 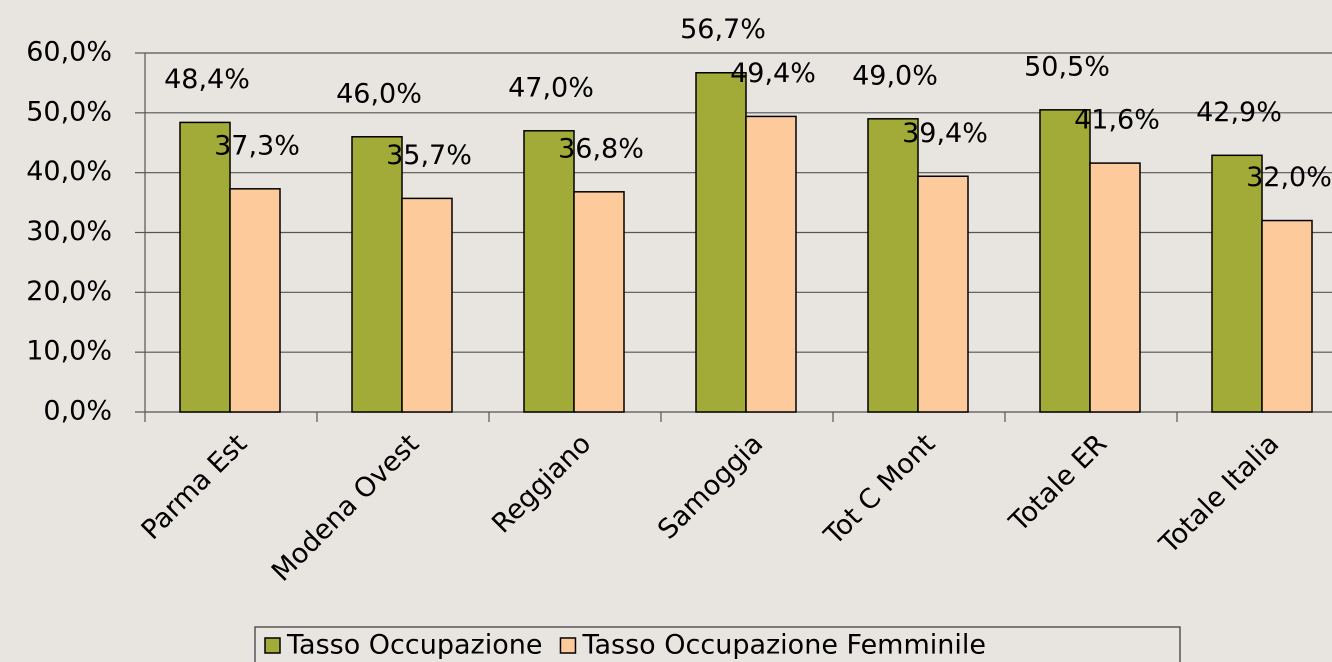 What do you see at coordinates (1289, 177) in the screenshot?
I see `data-label: 32,0%` at bounding box center [1289, 177].